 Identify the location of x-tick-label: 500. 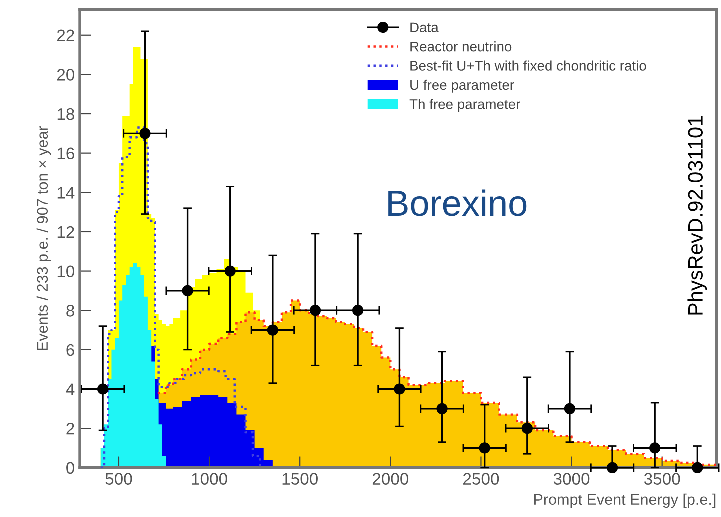
(119, 479).